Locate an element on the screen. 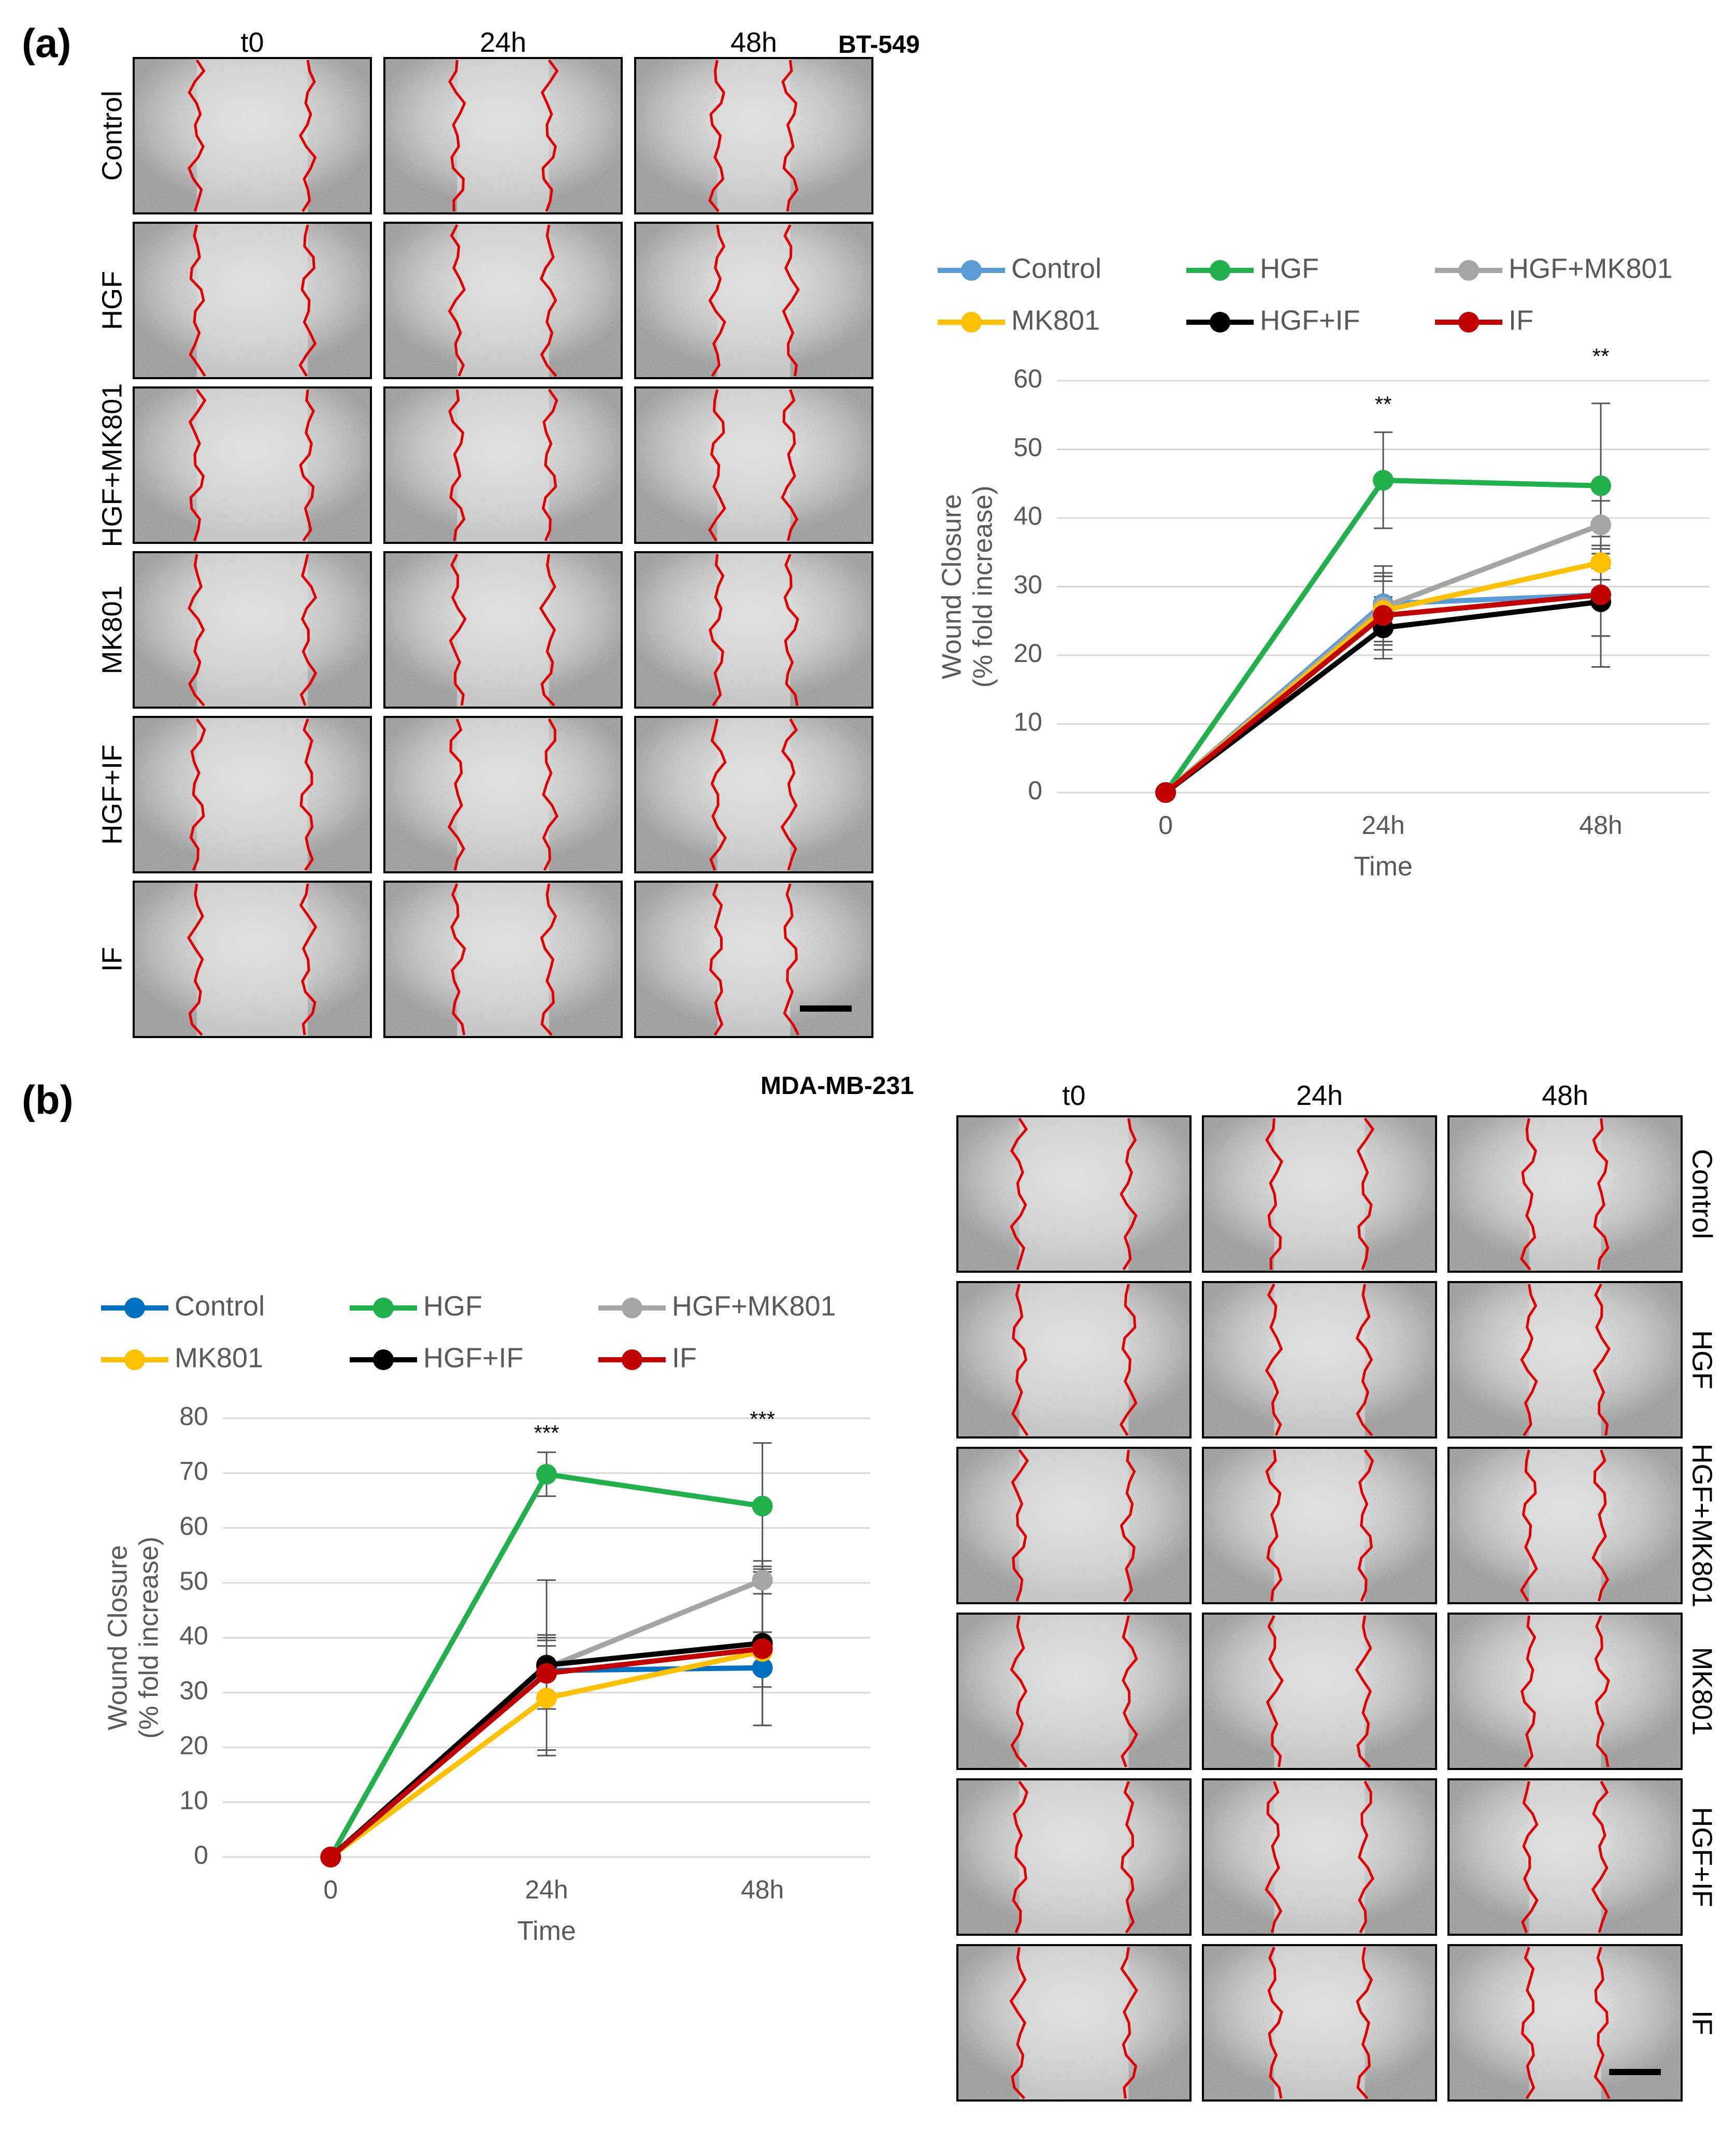 The width and height of the screenshot is (1736, 2129). column-header-48h: 48h is located at coordinates (1565, 1095).